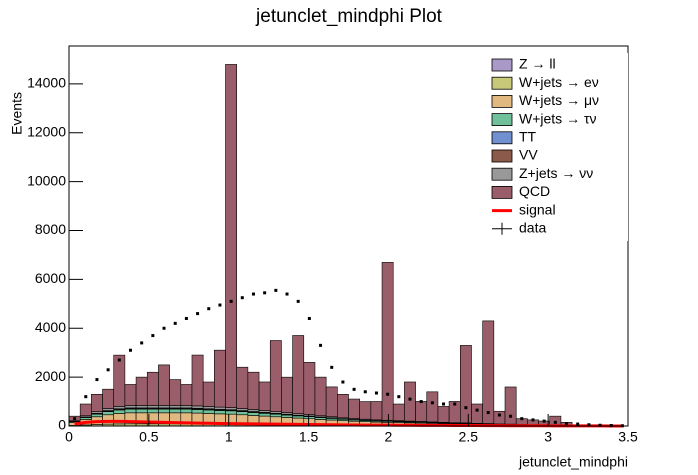 The width and height of the screenshot is (698, 475). Describe the element at coordinates (17, 113) in the screenshot. I see `y-axis-label: Events` at that location.